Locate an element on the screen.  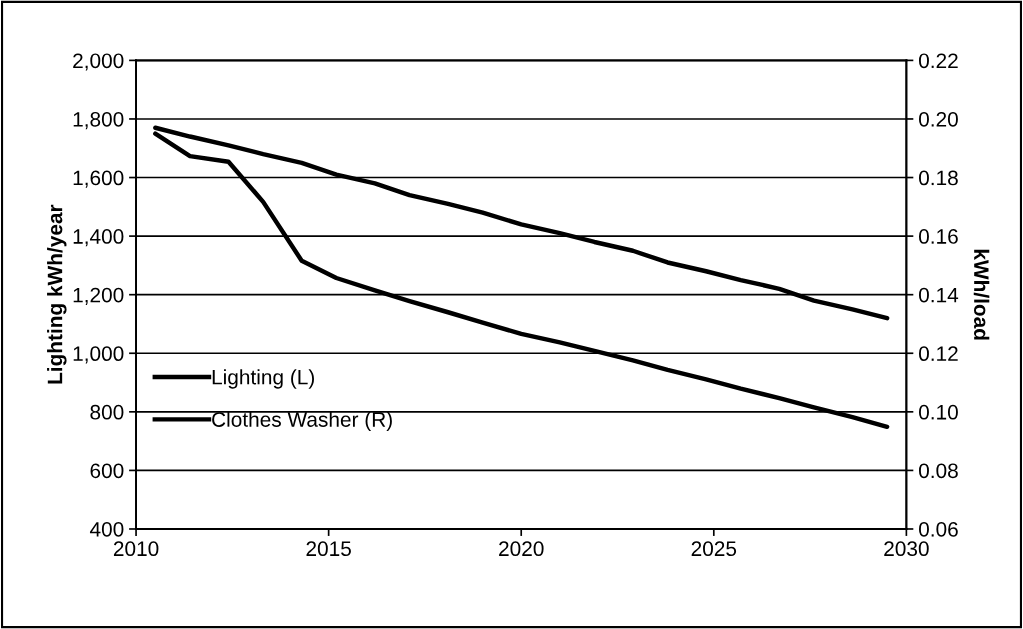
y-tick-label: 800 is located at coordinates (107, 412).